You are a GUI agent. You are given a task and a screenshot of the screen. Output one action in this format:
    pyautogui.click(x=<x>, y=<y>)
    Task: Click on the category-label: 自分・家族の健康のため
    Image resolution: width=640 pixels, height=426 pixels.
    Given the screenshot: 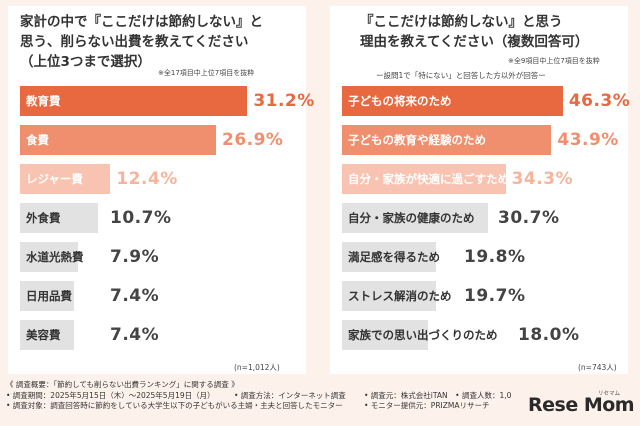 What is the action you would take?
    pyautogui.click(x=411, y=218)
    